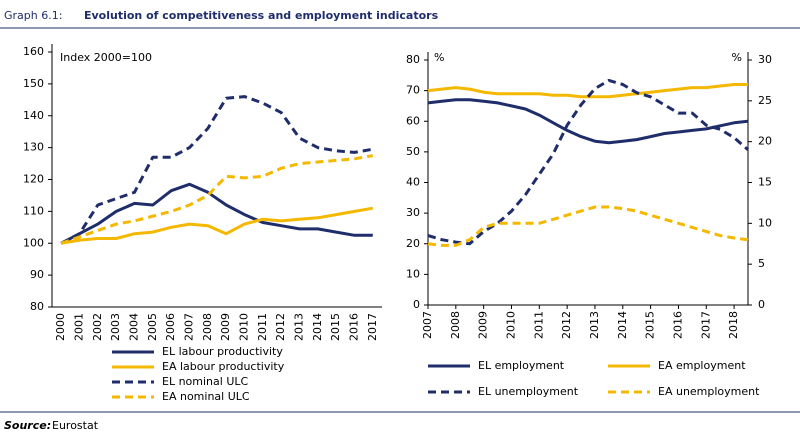  What do you see at coordinates (223, 366) in the screenshot?
I see `legend-label: EA labour productivity` at bounding box center [223, 366].